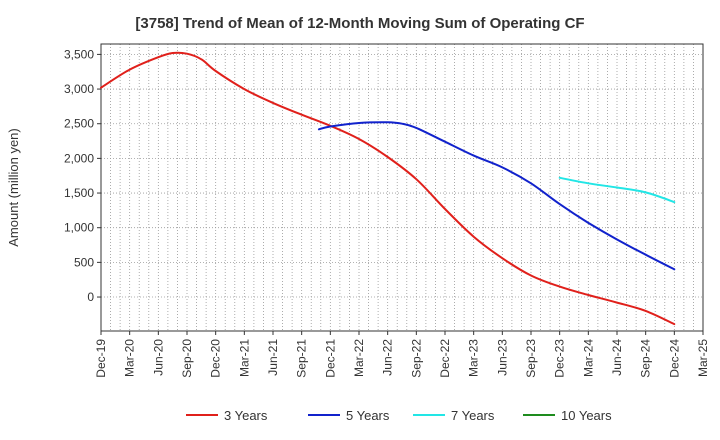  Describe the element at coordinates (101, 358) in the screenshot. I see `x-tick-label: Dec-19` at that location.